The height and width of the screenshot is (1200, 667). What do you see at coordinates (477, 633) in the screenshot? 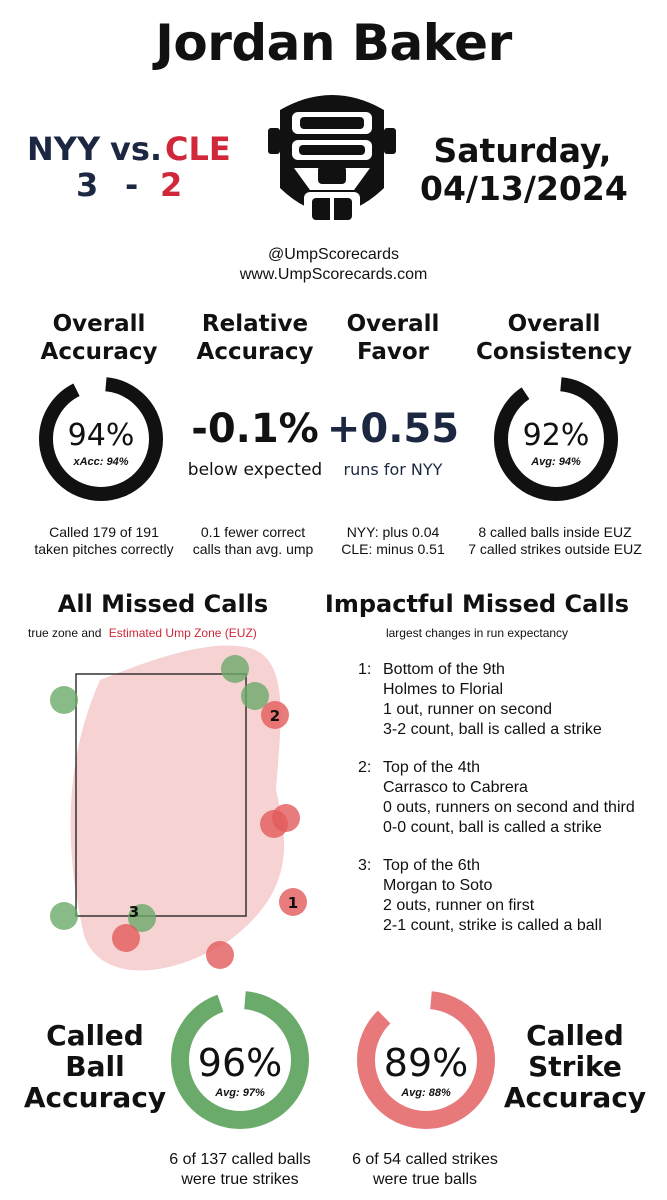
I see `impactful-subtitle: largest changes in run expectancy` at bounding box center [477, 633].